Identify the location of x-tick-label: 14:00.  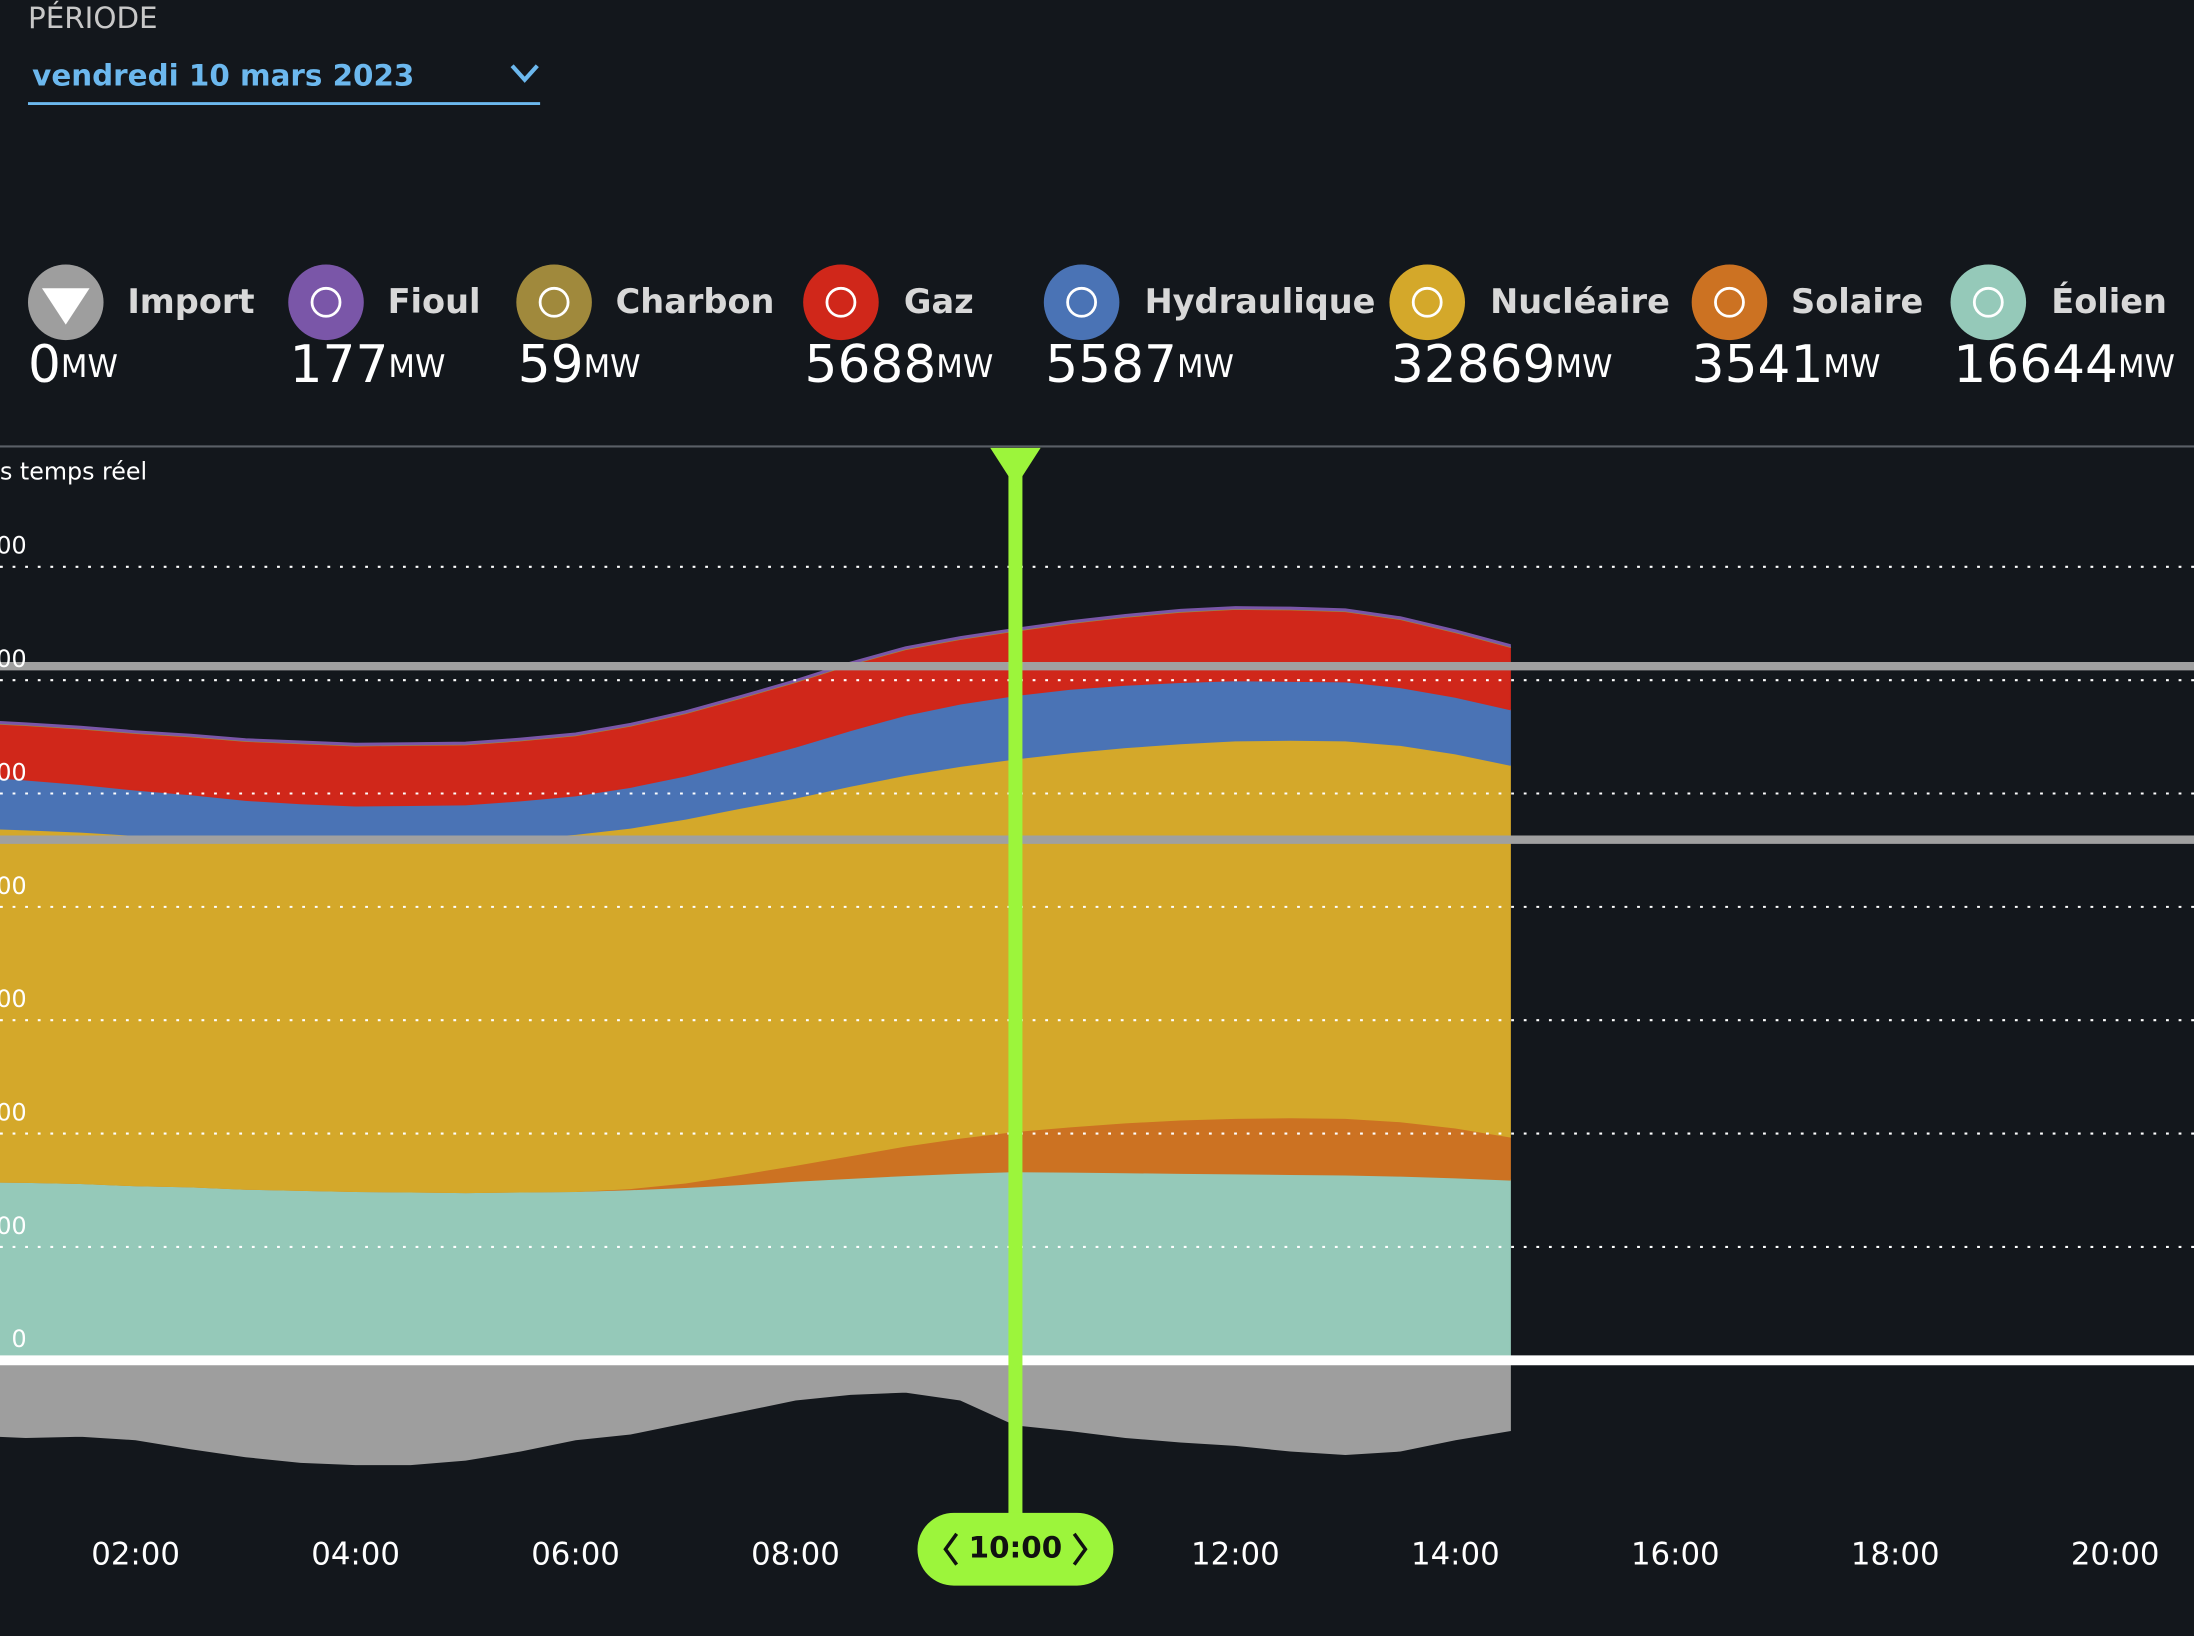
(1455, 1555).